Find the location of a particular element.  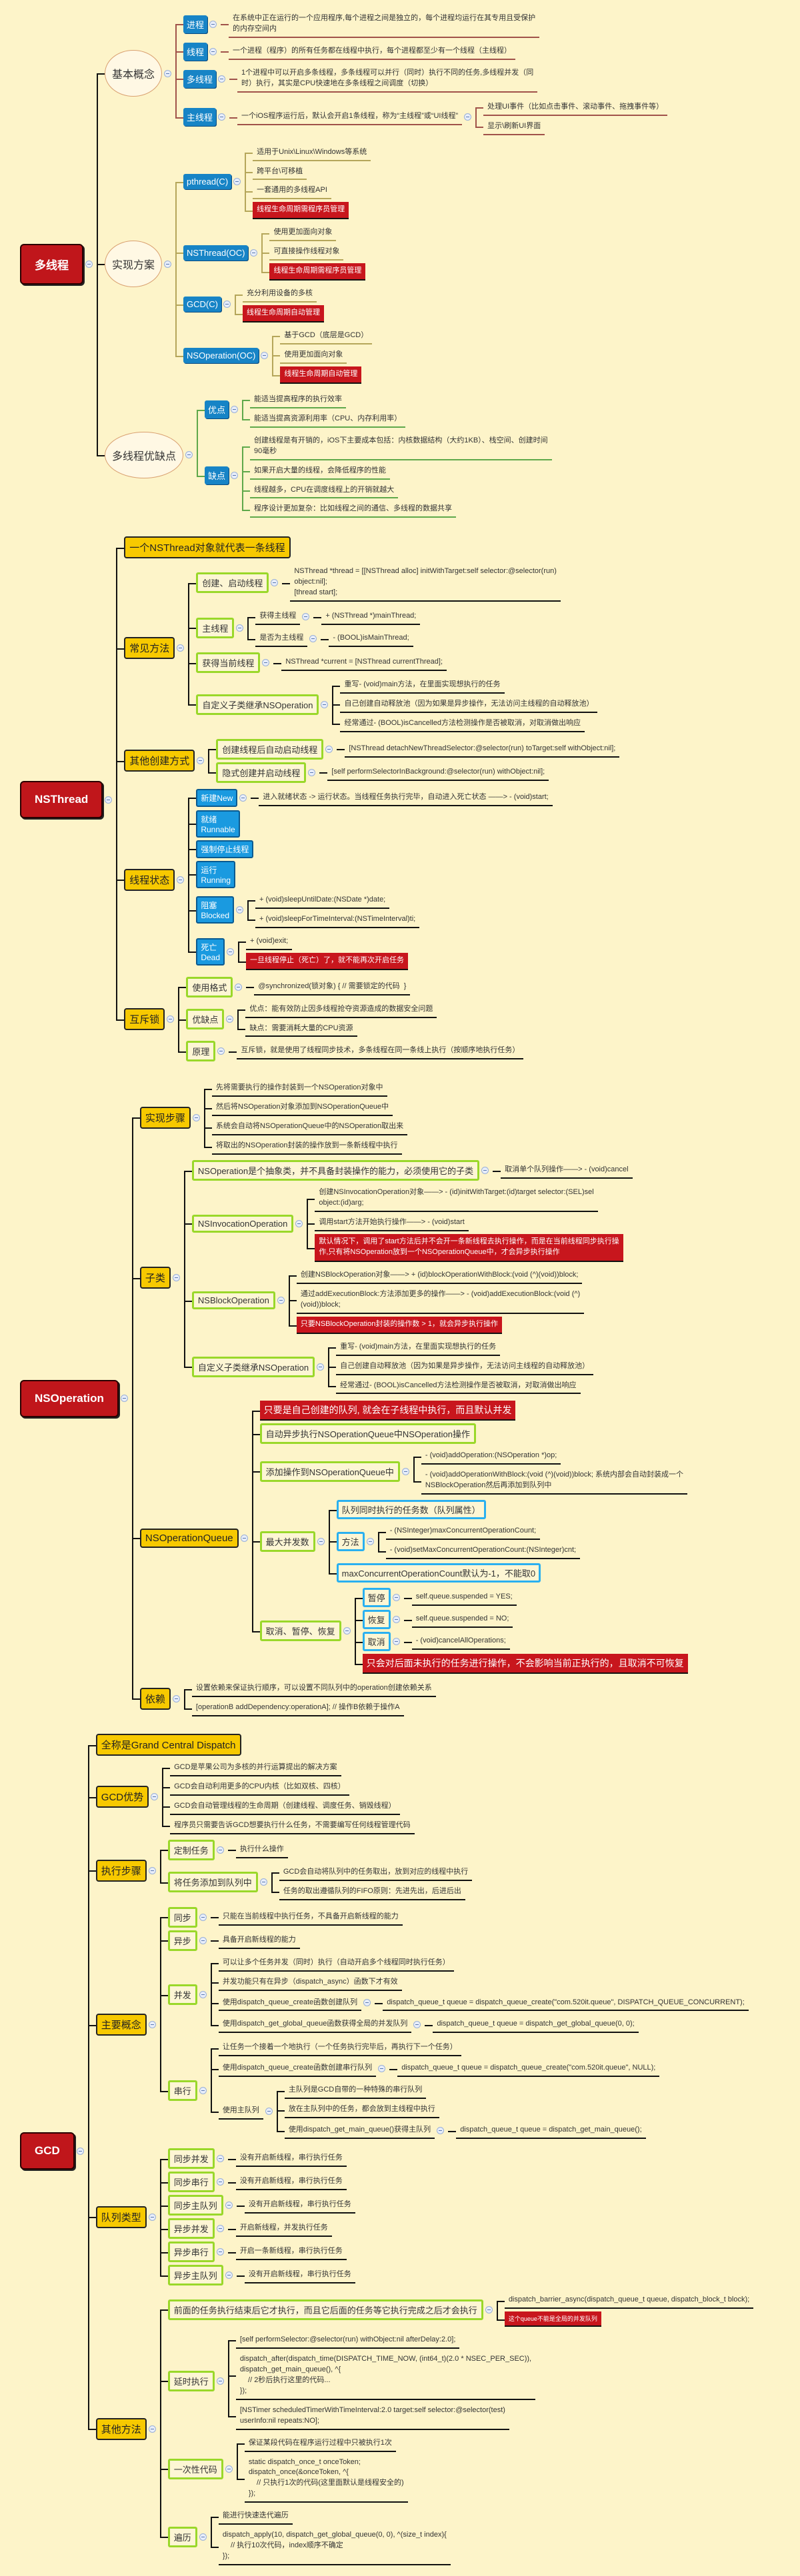

main-topic: GCD优势 is located at coordinates (122, 1797).